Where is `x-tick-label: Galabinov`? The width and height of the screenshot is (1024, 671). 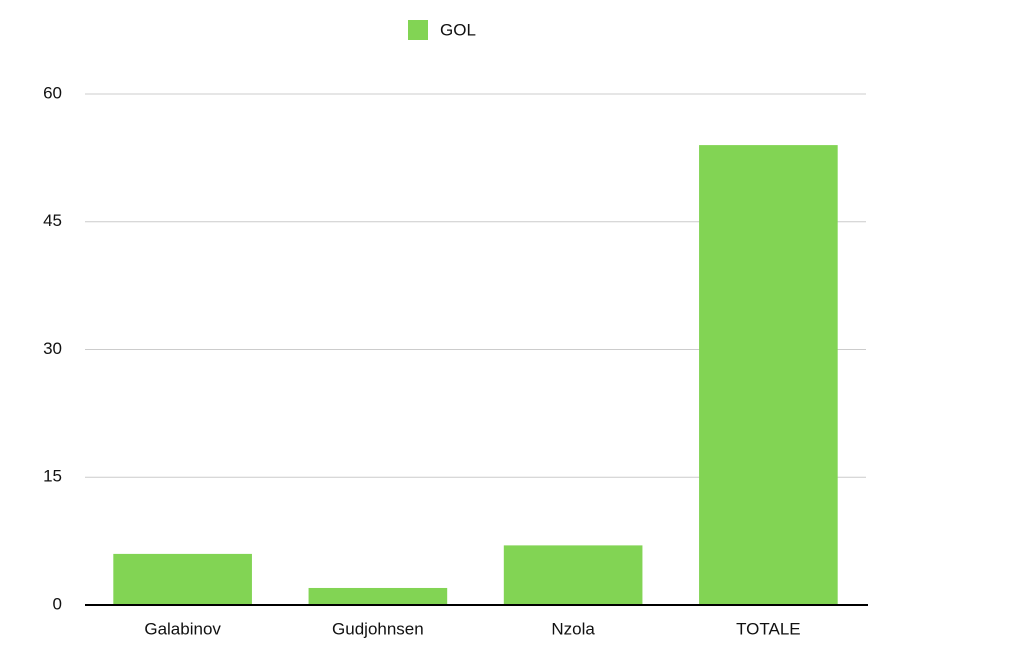
x-tick-label: Galabinov is located at coordinates (182, 628).